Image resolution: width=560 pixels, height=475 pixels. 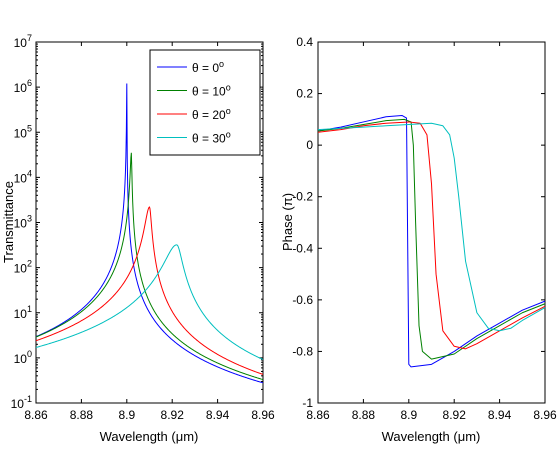 What do you see at coordinates (302, 351) in the screenshot?
I see `phase-y-tick-label: -0.8` at bounding box center [302, 351].